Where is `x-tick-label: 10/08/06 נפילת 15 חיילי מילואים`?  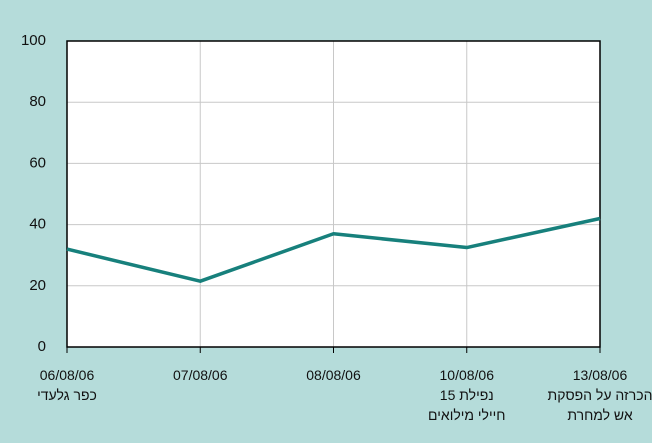 x-tick-label: 10/08/06 נפילת 15 חיילי מילואים is located at coordinates (466, 395).